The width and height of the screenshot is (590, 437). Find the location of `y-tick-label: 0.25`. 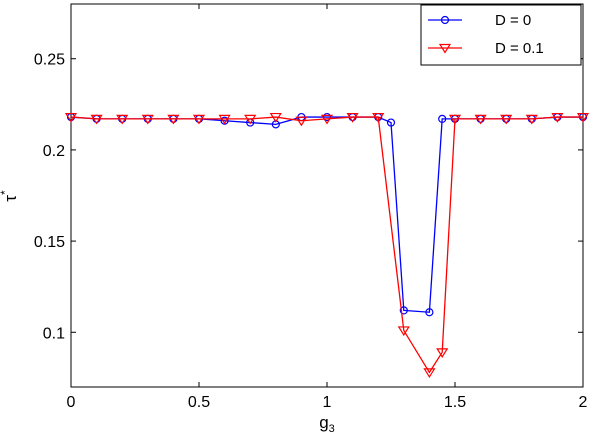

y-tick-label: 0.25 is located at coordinates (49, 60).